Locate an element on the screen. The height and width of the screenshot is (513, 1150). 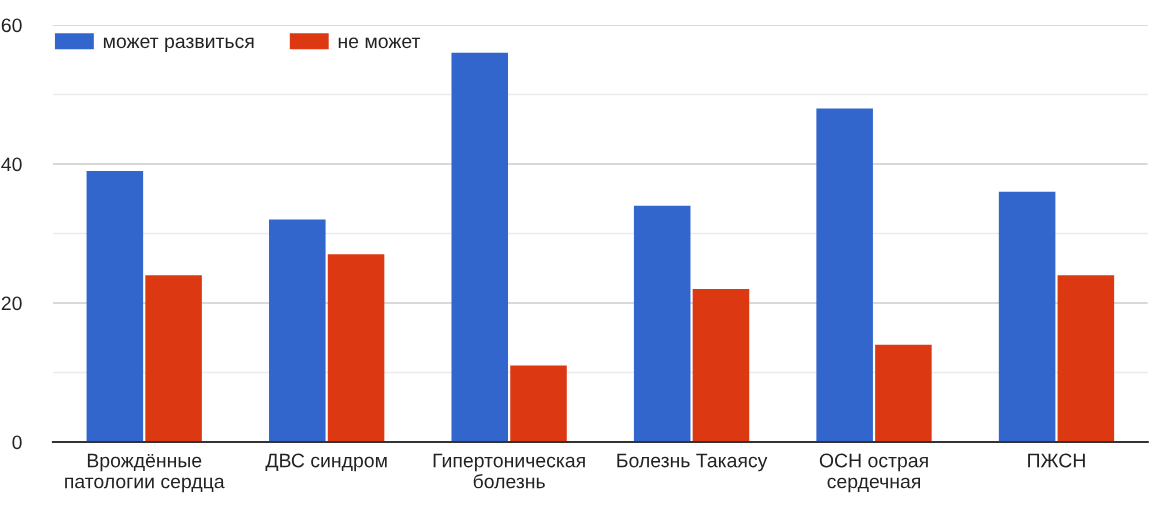
x-tick-label: Гипертоническая болезнь is located at coordinates (509, 471).